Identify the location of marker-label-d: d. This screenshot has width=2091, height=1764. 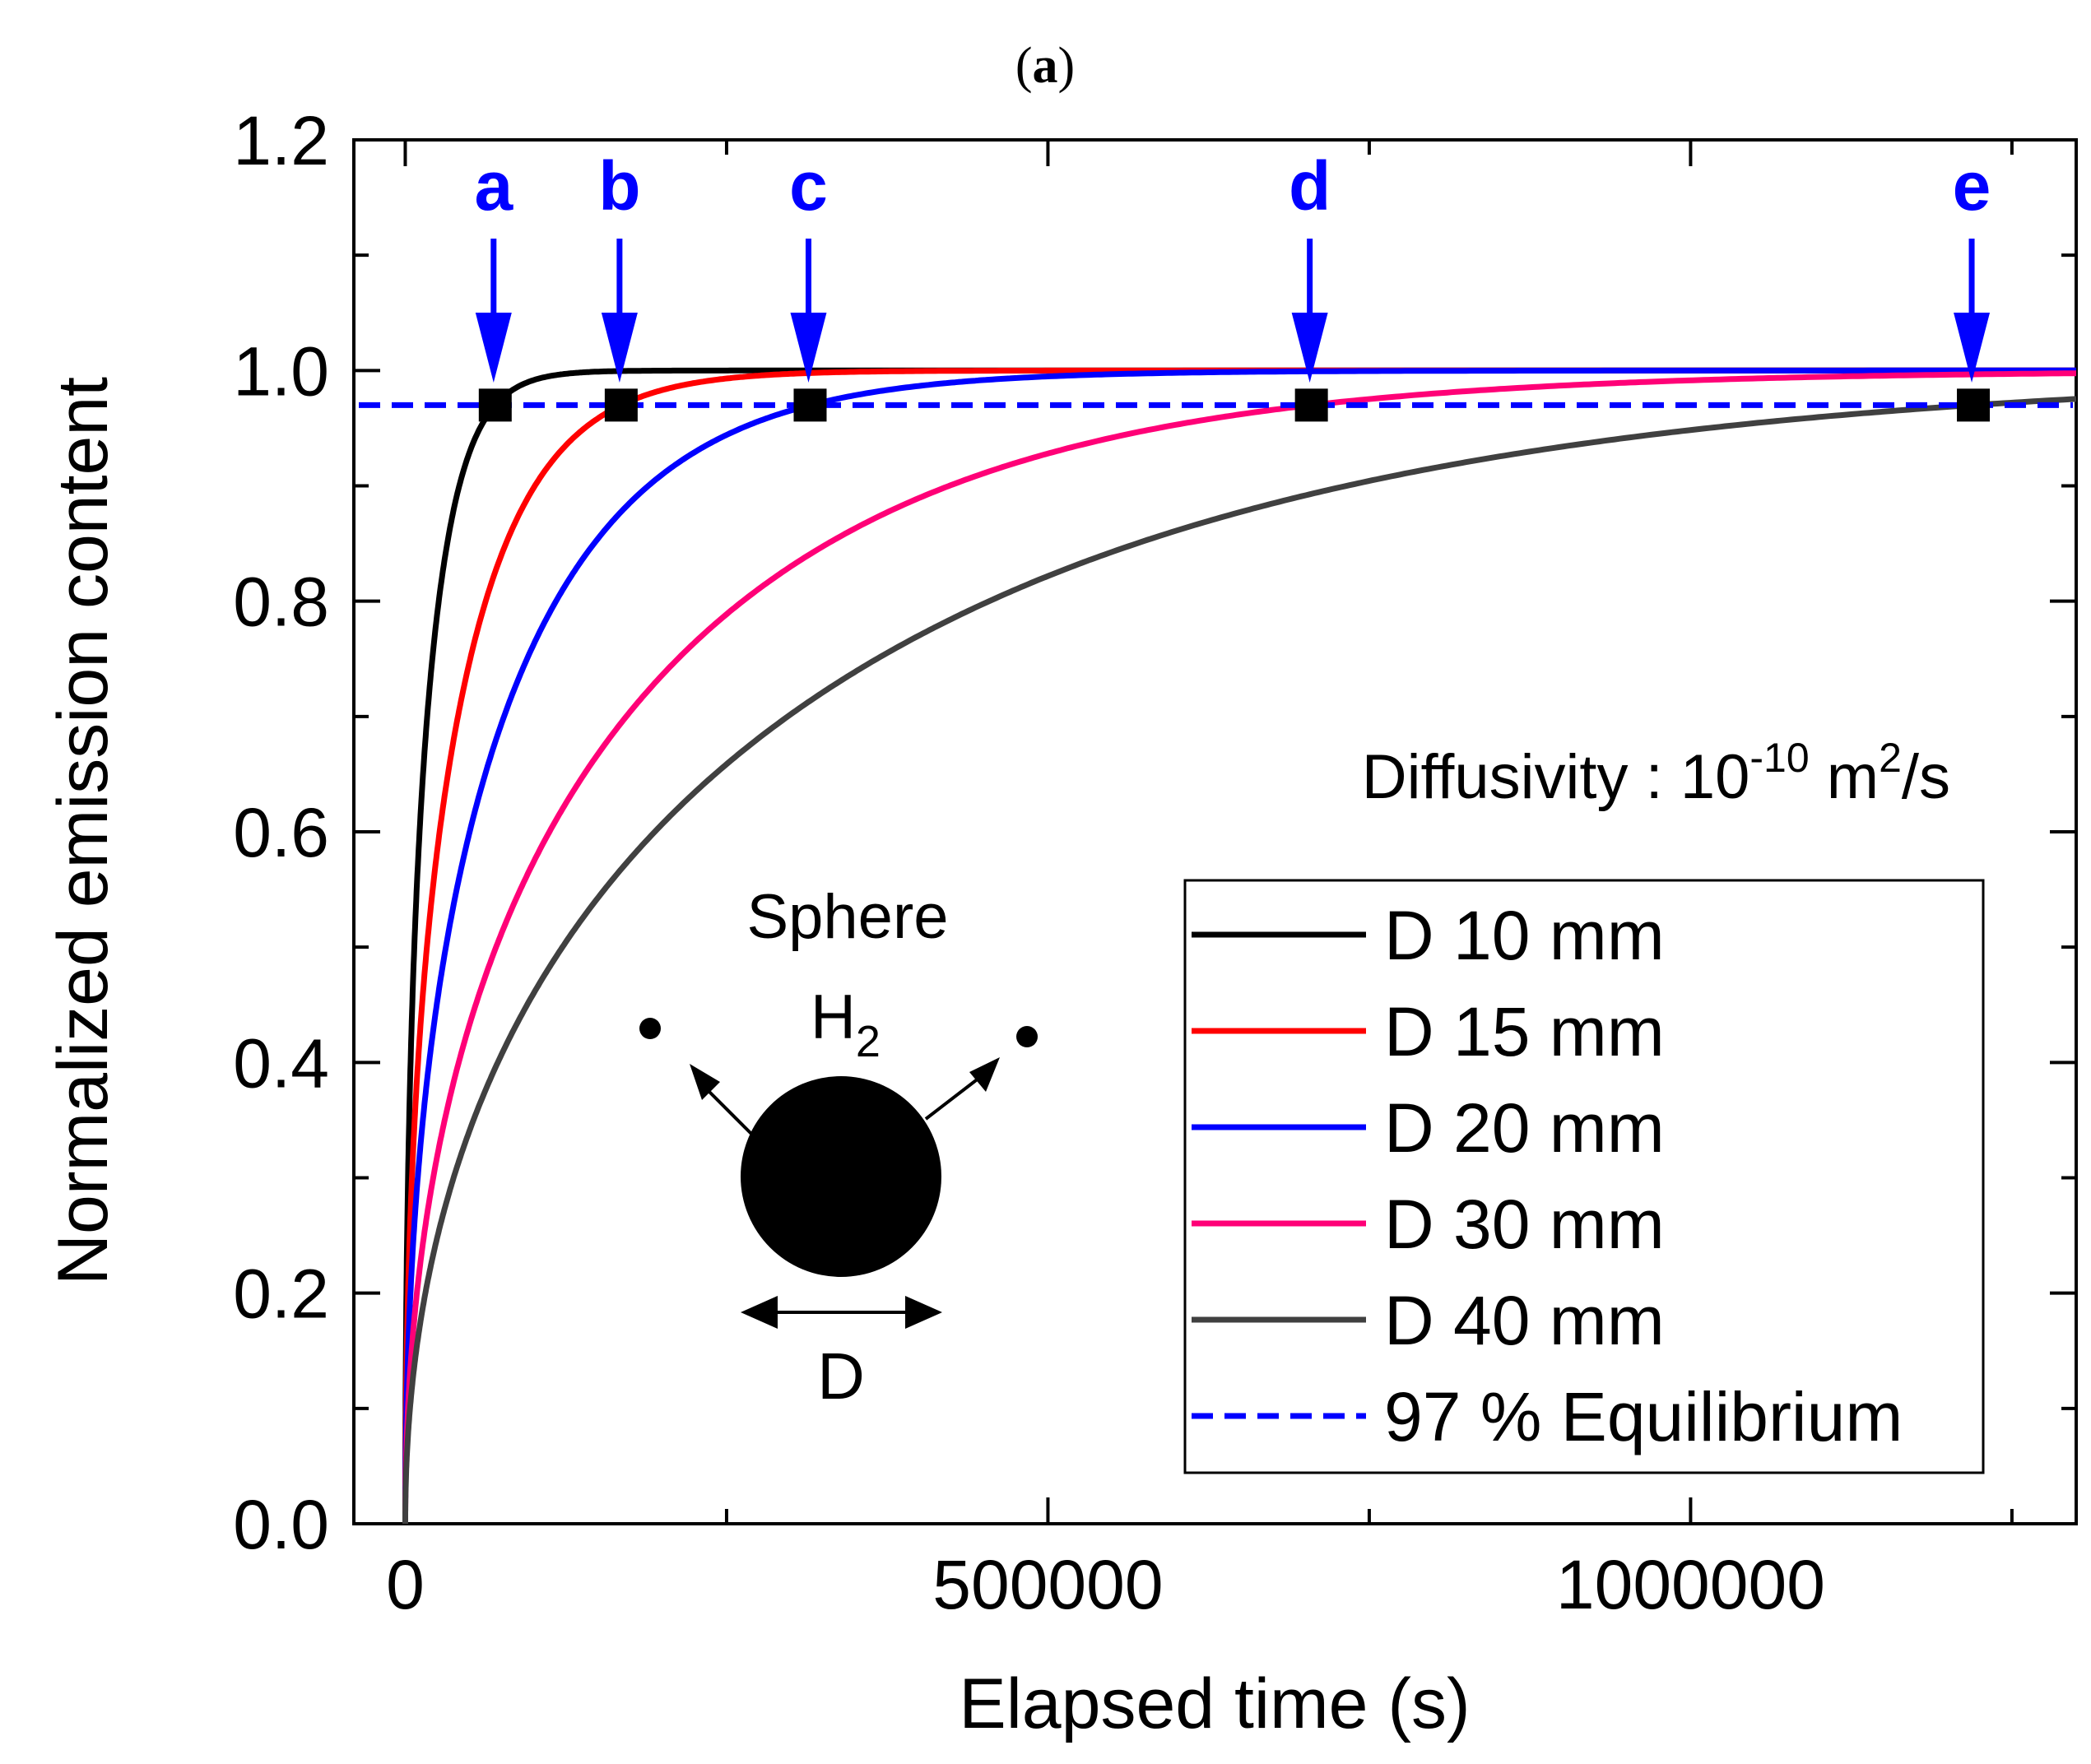
(1310, 186).